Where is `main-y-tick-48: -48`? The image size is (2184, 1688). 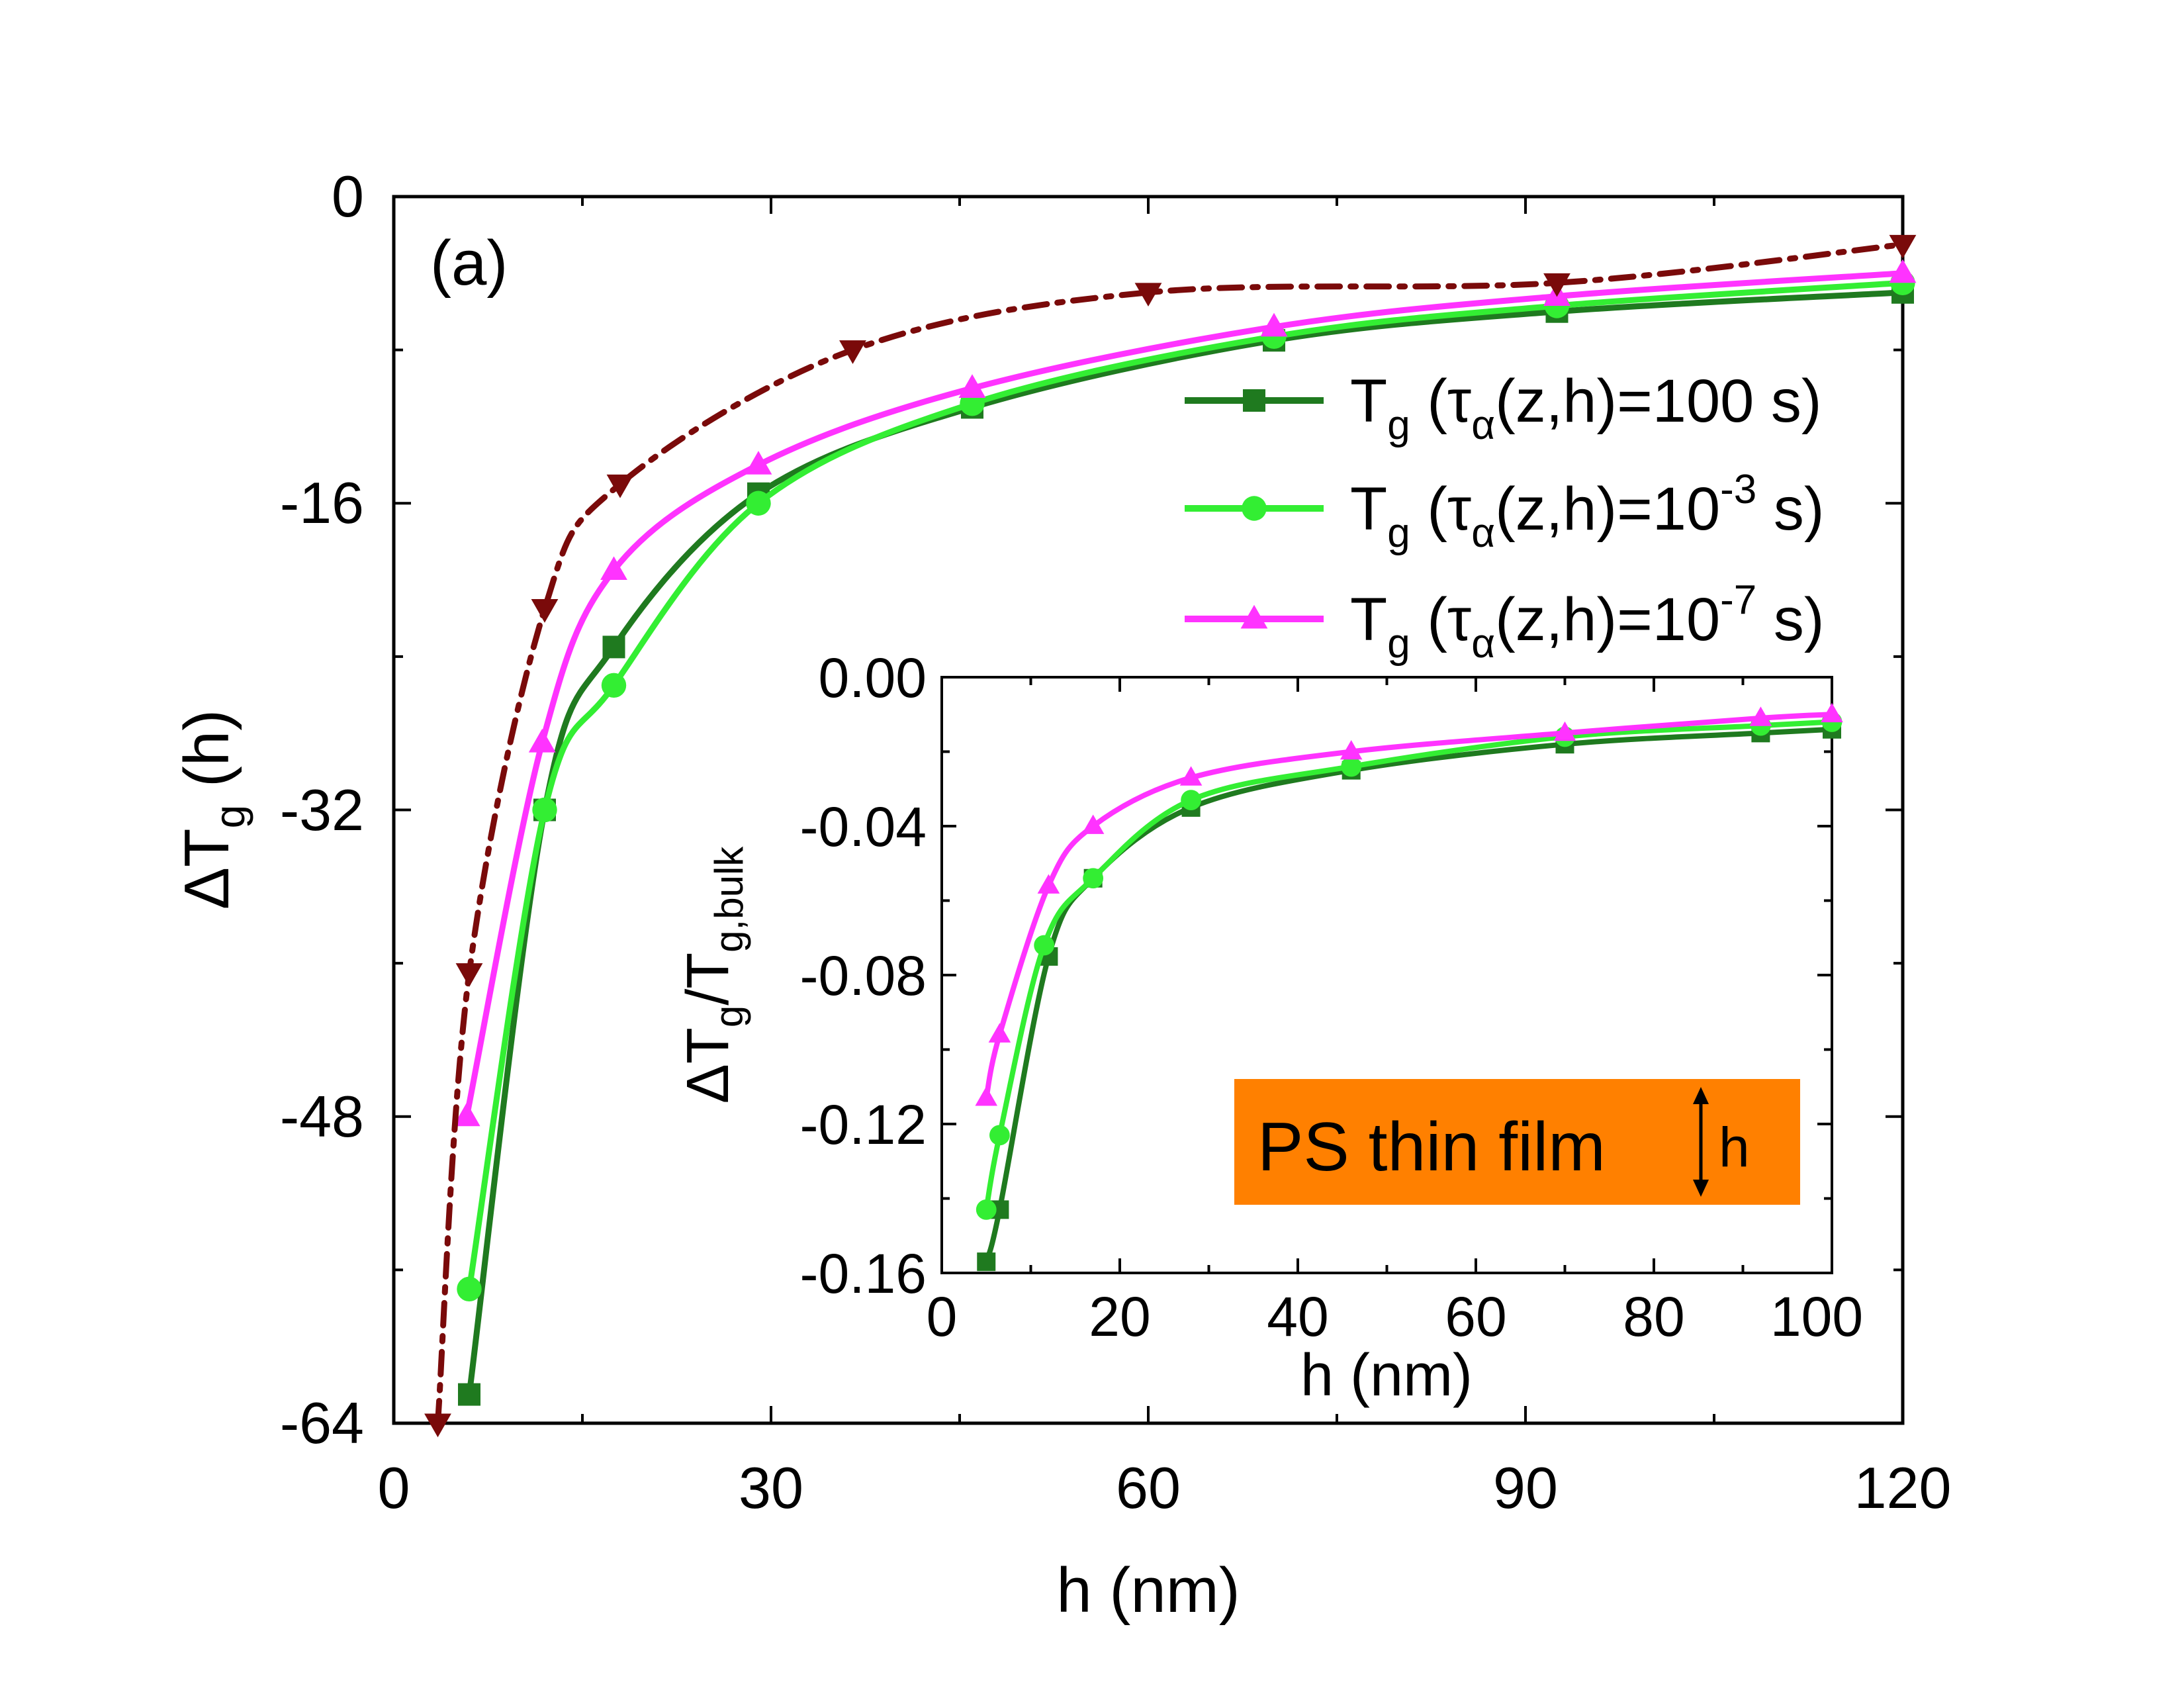 main-y-tick-48: -48 is located at coordinates (322, 1116).